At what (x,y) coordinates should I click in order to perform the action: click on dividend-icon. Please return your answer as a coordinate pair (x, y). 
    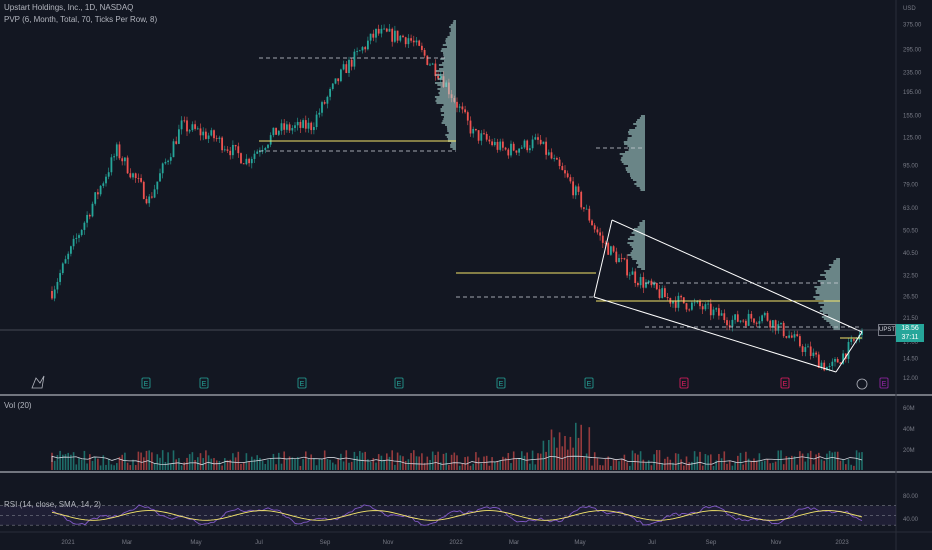
    Looking at the image, I should click on (862, 384).